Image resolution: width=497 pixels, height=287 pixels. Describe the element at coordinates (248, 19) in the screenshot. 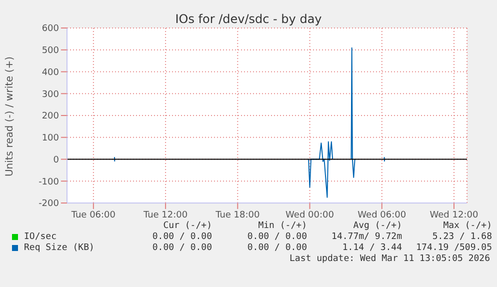

I see `chart-title: IOs for /dev/sdc - by day` at that location.